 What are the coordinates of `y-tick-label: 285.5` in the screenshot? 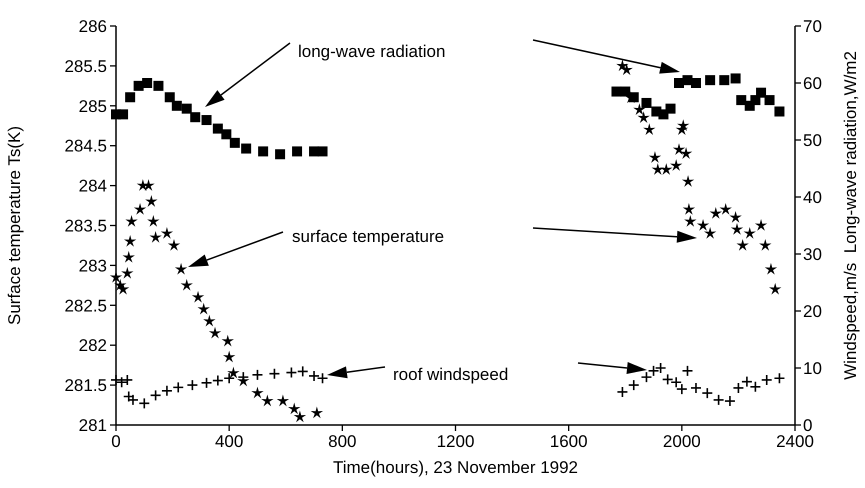 It's located at (85, 66).